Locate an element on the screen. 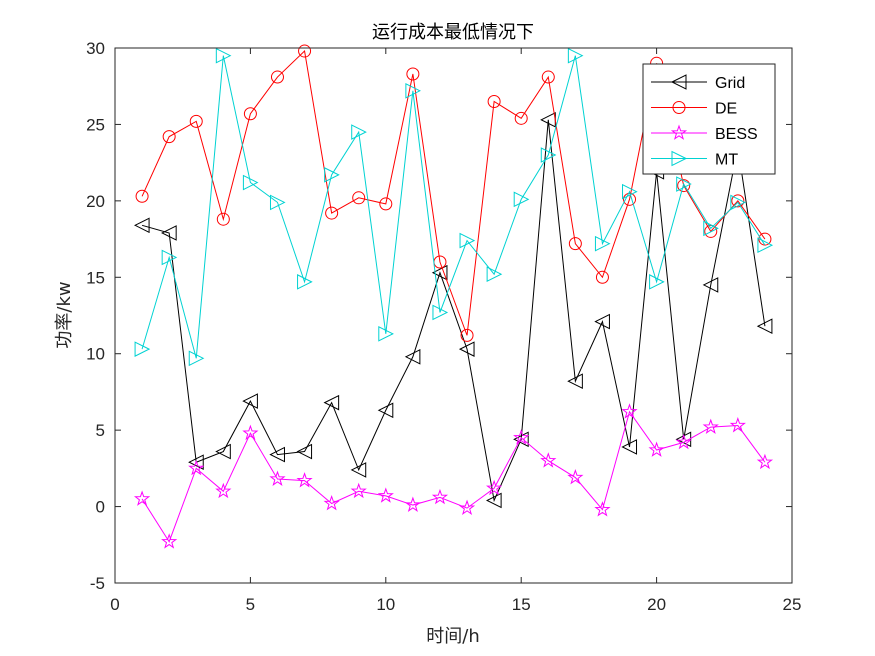 Image resolution: width=875 pixels, height=656 pixels. series-line-bess is located at coordinates (453, 476).